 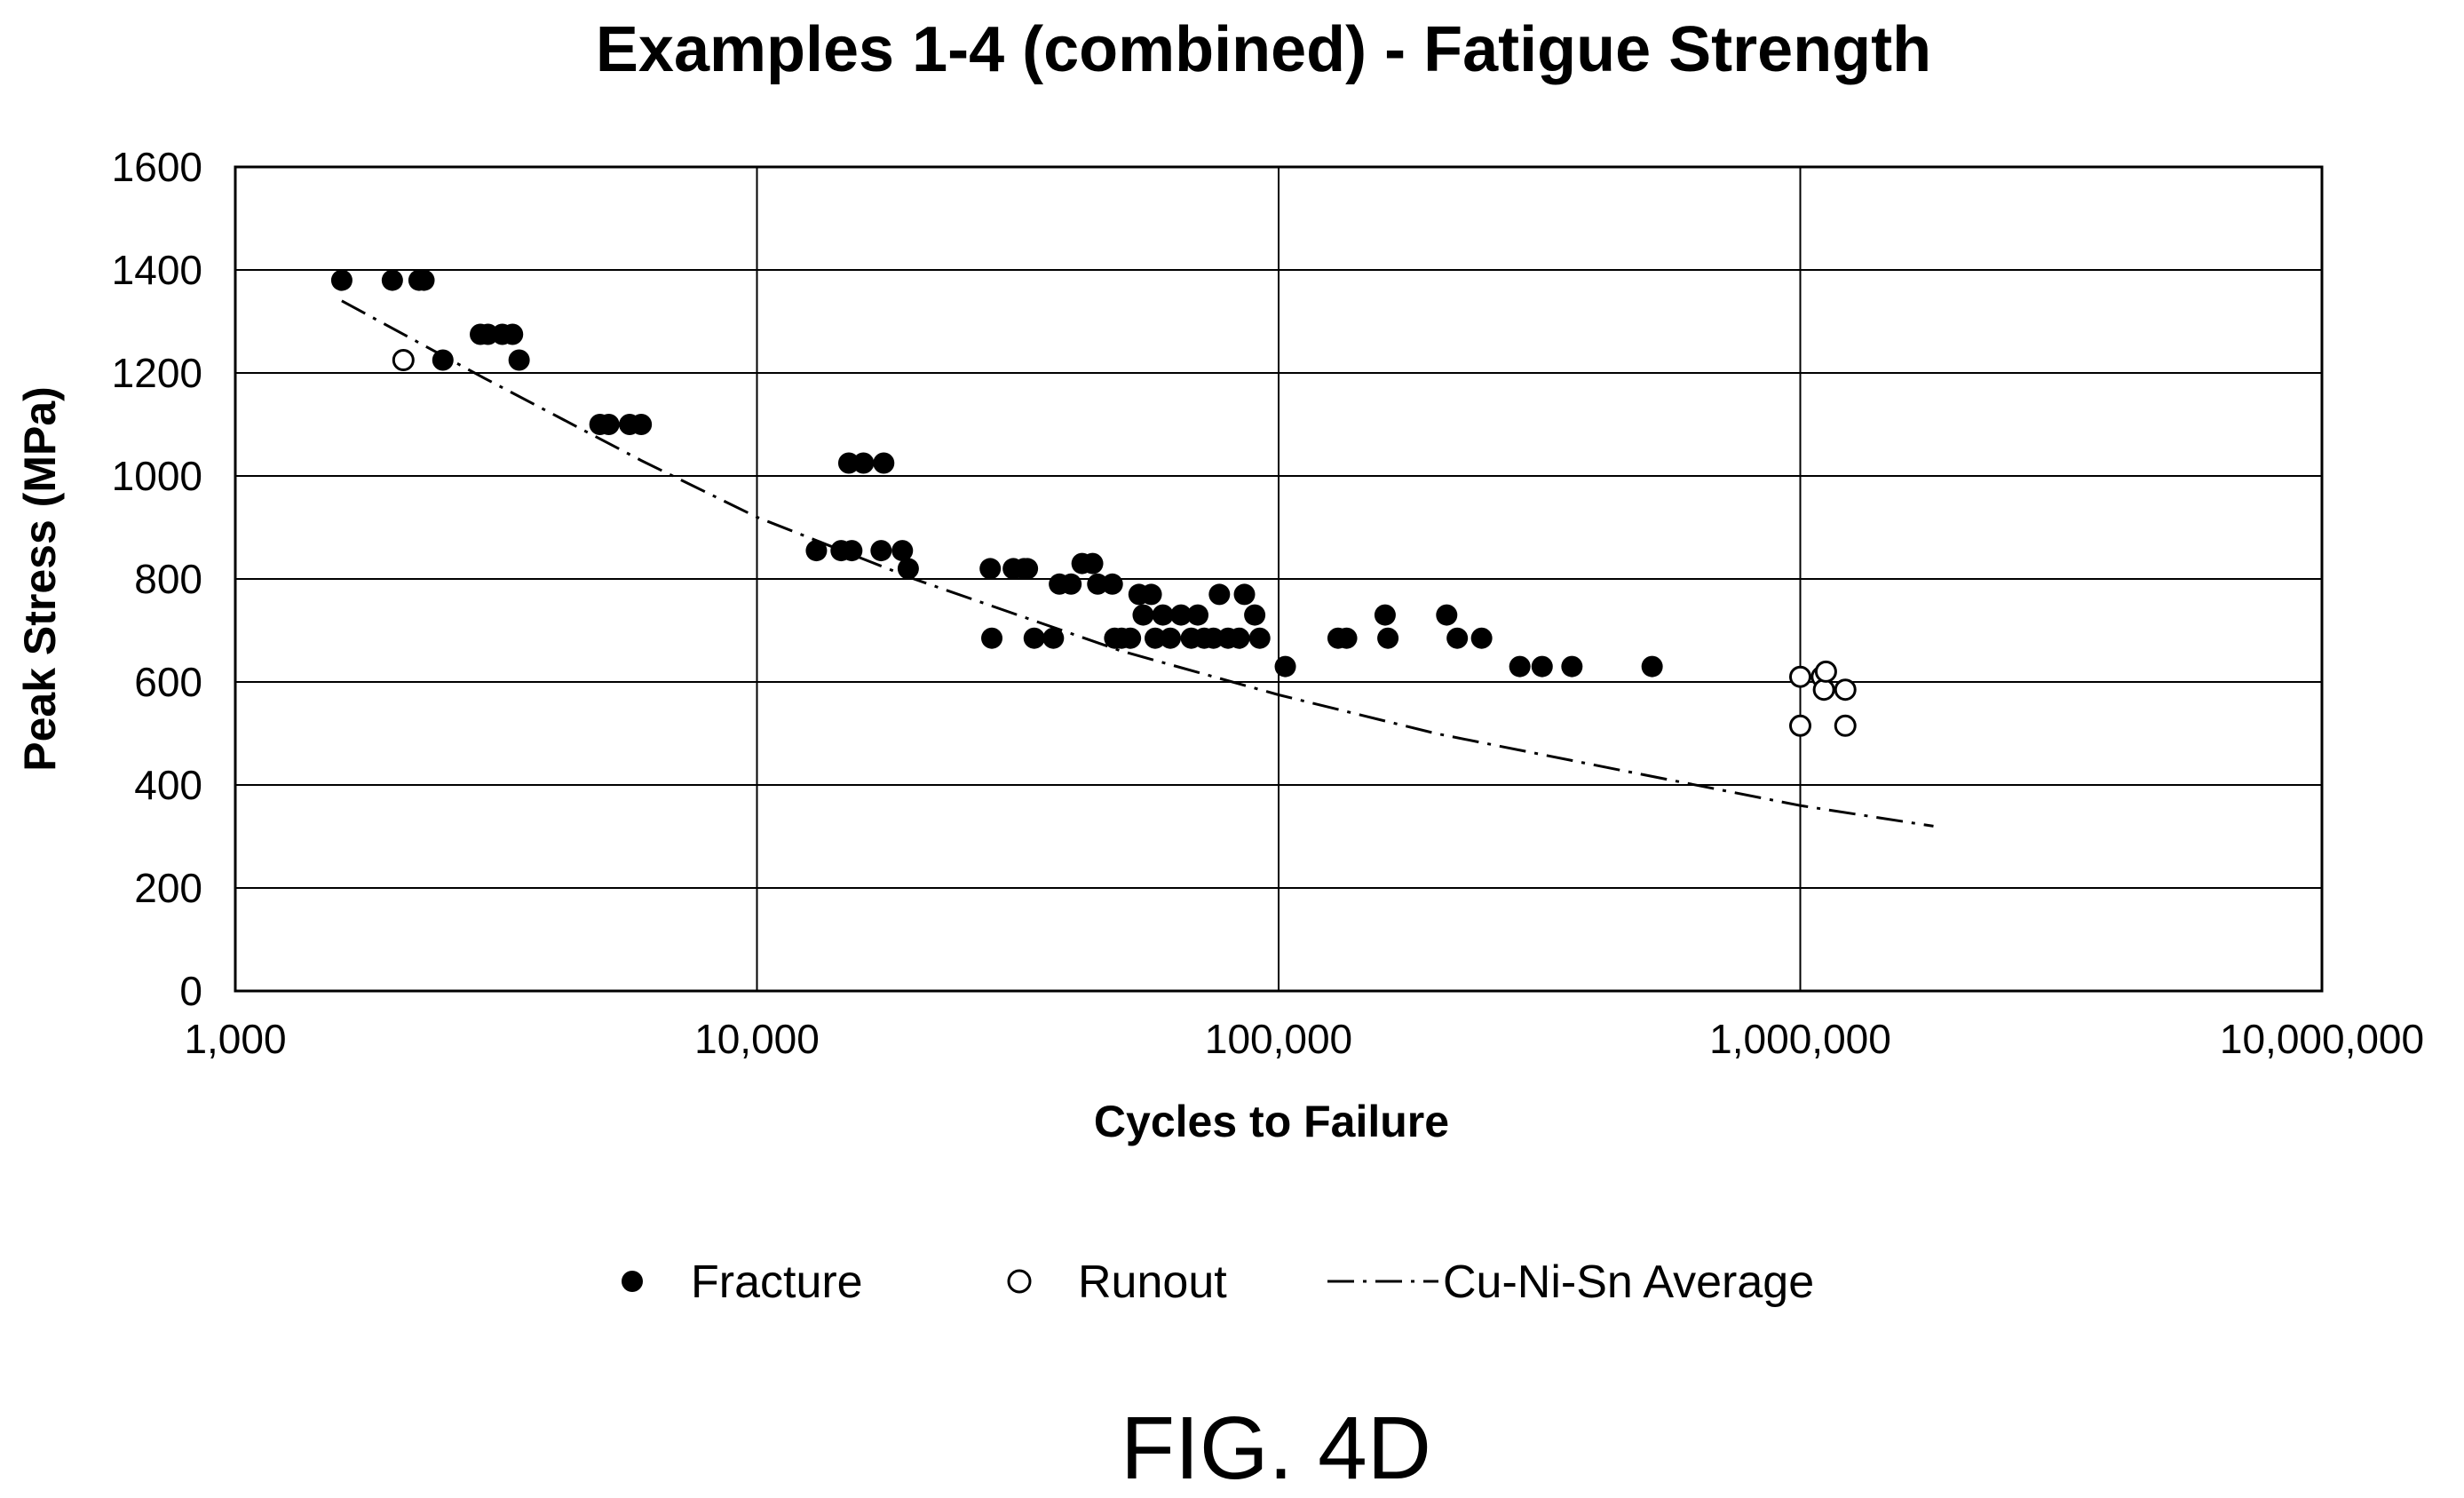 I want to click on figure-label: FIG. 4D, so click(x=1276, y=1448).